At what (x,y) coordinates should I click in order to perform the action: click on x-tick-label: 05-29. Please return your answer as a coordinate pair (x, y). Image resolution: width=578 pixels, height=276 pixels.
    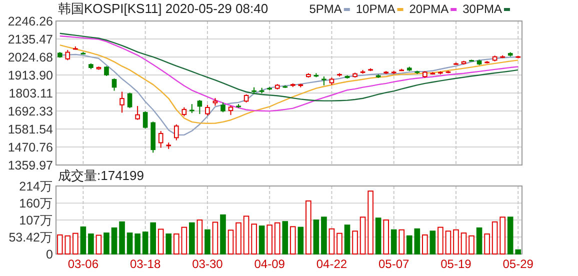
    Looking at the image, I should click on (518, 264).